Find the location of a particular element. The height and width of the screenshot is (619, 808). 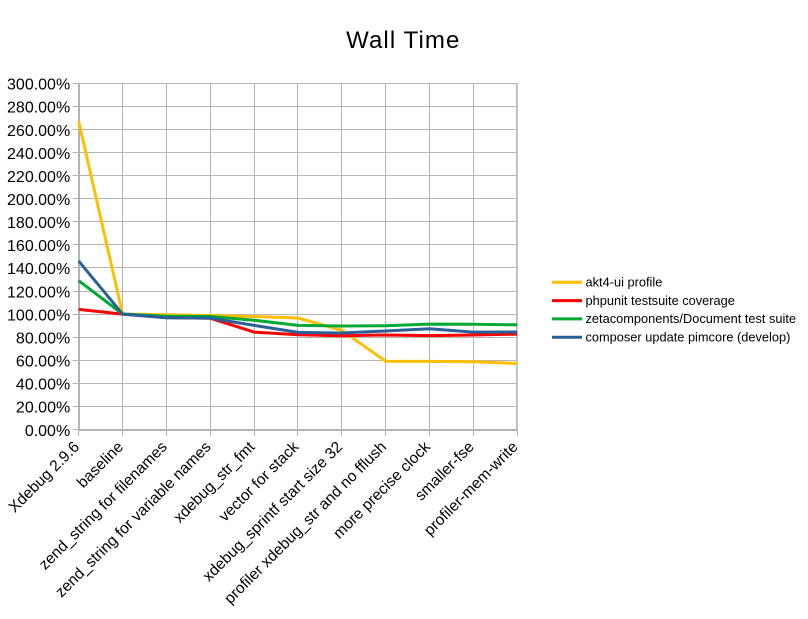

svg-text:zetacomponents/Document test s: zetacomponents/Document test suite is located at coordinates (691, 318).